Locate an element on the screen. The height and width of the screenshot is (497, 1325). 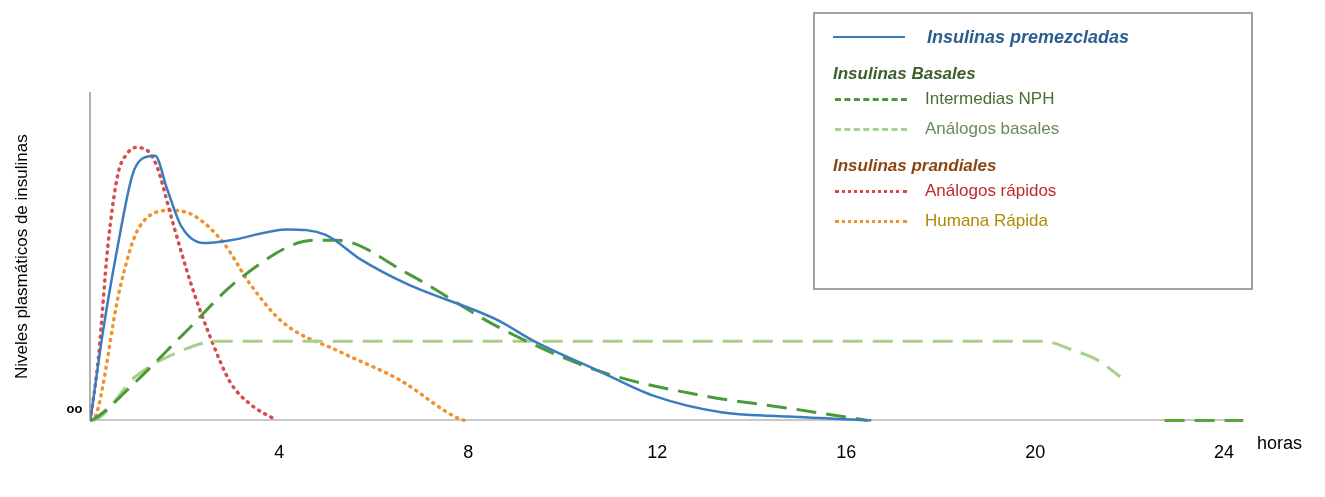
y-axis-title: Niveles plasmáticos de insulinas is located at coordinates (21, 257).